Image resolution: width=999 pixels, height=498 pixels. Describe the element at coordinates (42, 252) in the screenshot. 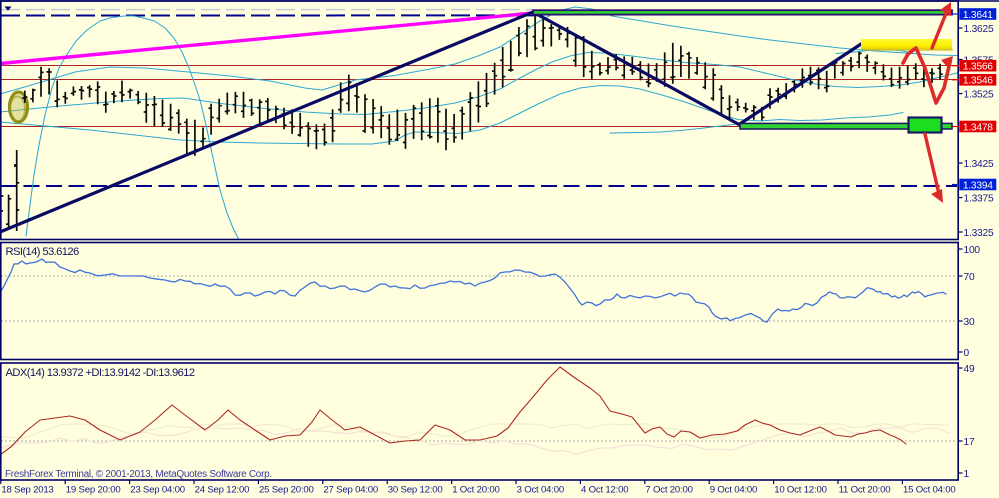

I see `svg-text: RSI(14) 53.6126` at that location.